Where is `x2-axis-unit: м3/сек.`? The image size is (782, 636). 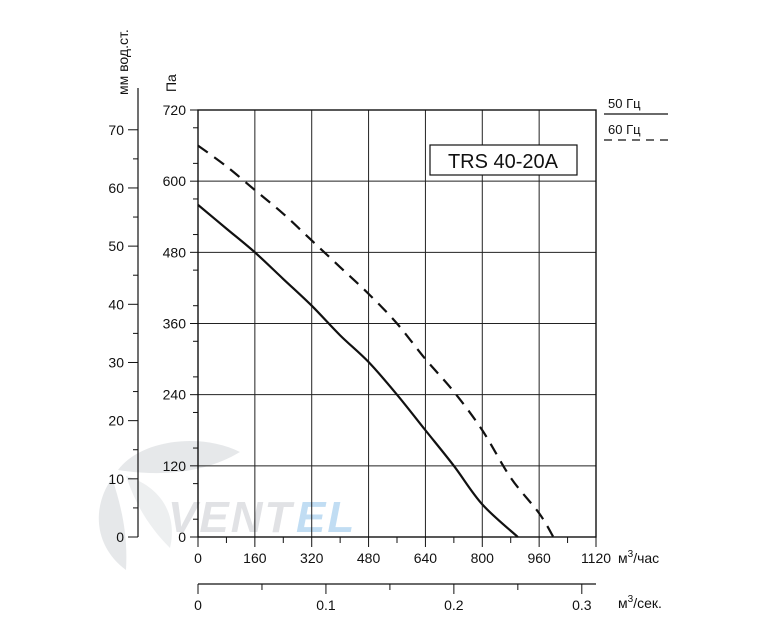
x2-axis-unit: м3/сек. is located at coordinates (640, 602).